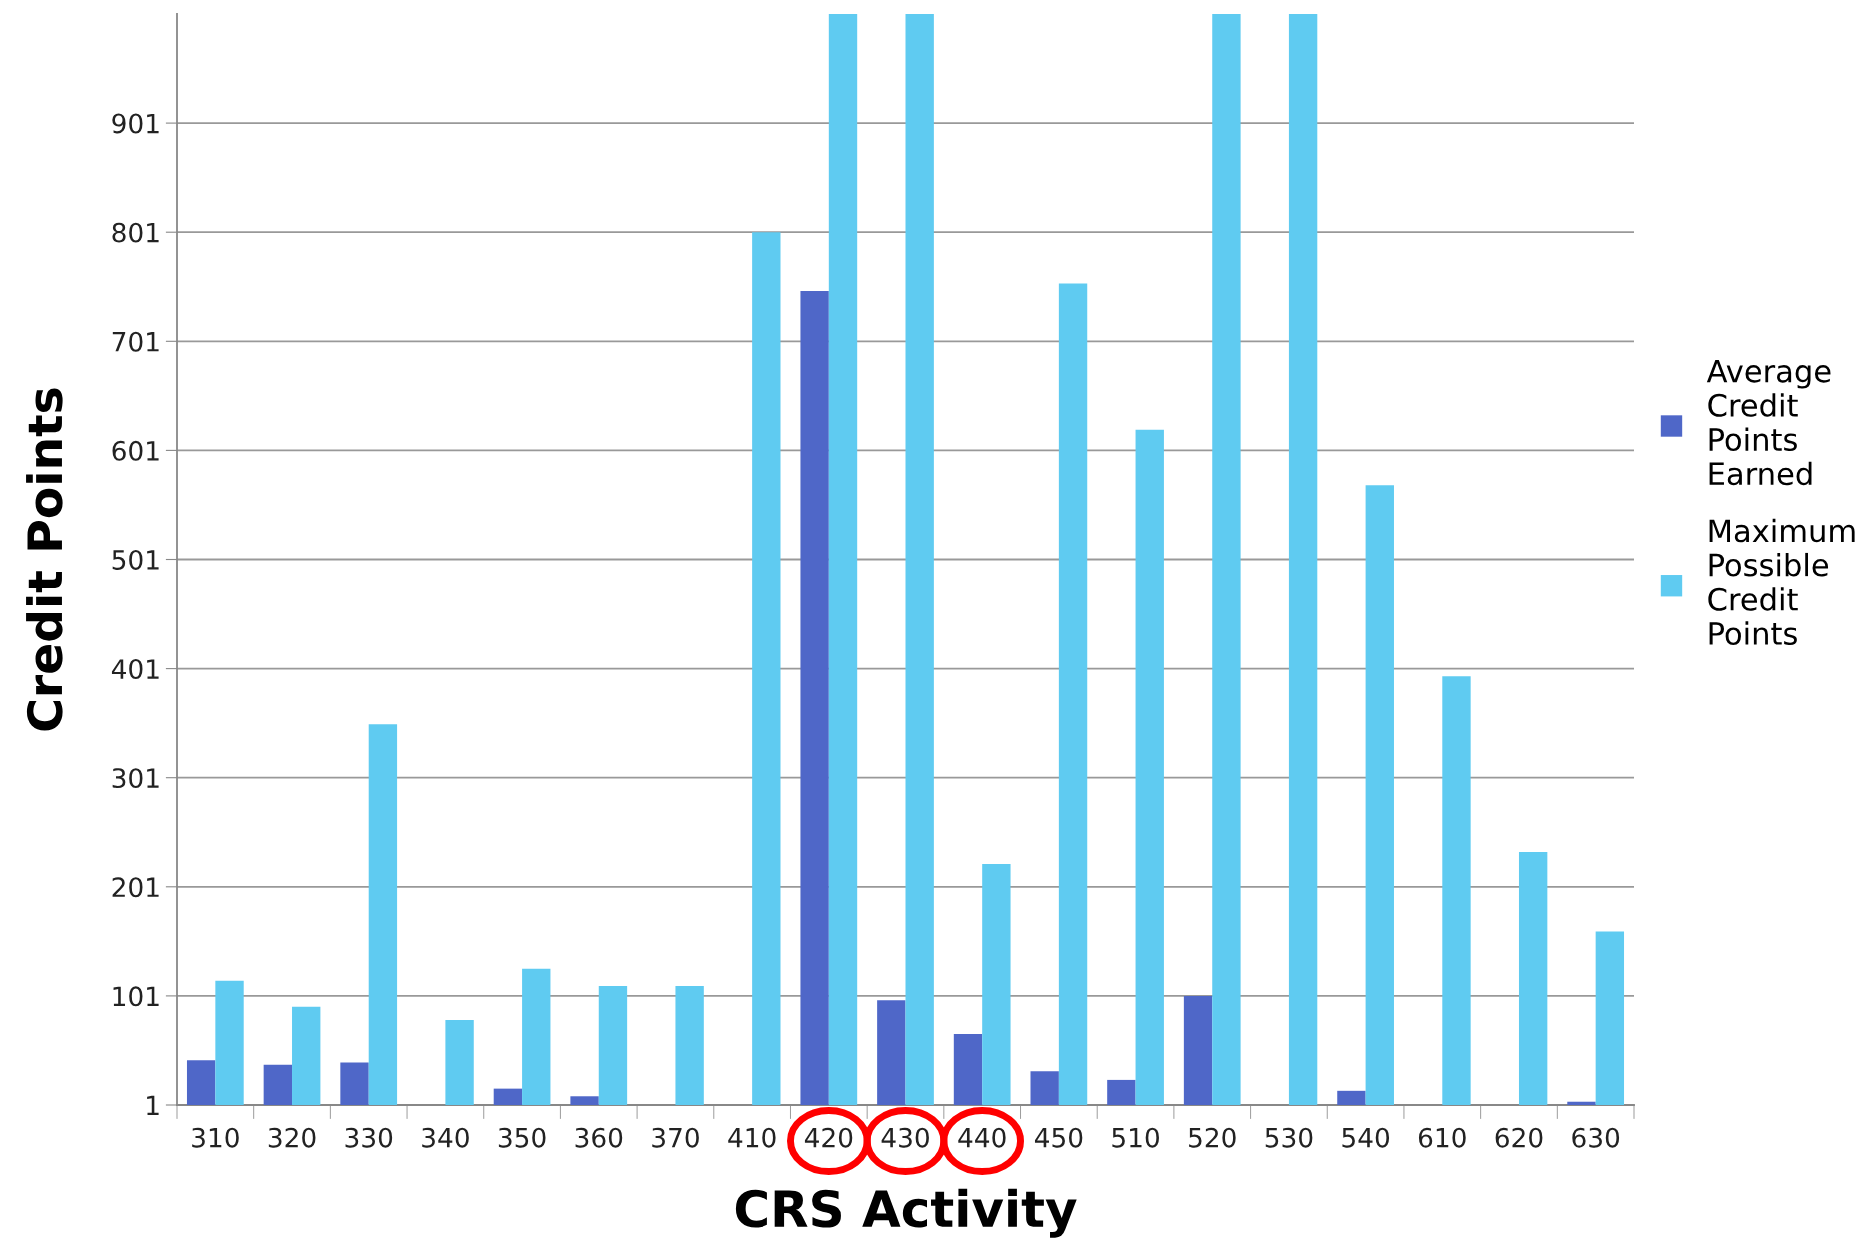  I want to click on y-tick-label: 1, so click(153, 1105).